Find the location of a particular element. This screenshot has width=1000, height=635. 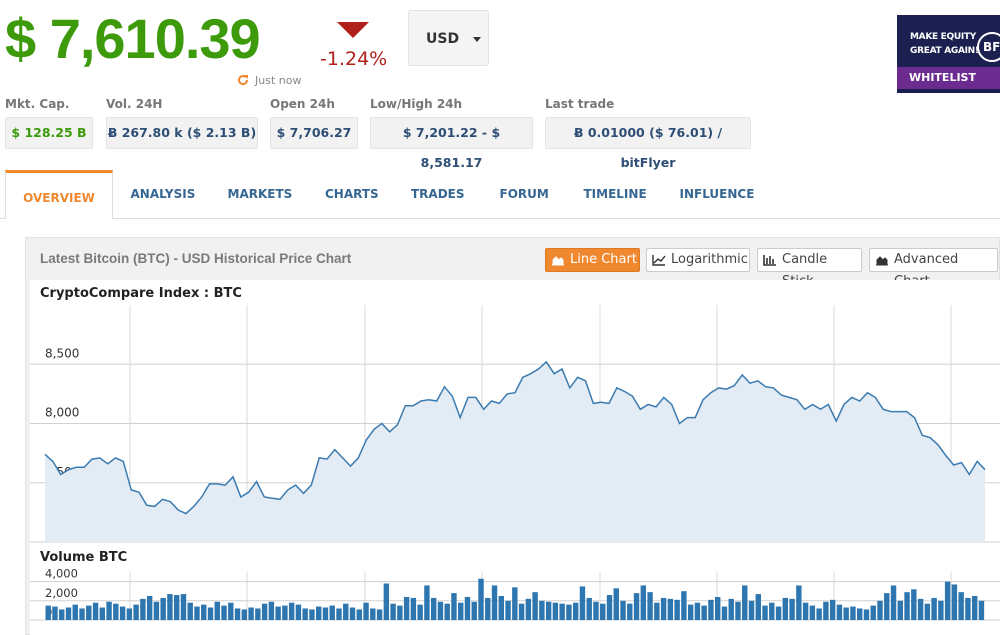

y-tick-label: 8,000 is located at coordinates (62, 413).